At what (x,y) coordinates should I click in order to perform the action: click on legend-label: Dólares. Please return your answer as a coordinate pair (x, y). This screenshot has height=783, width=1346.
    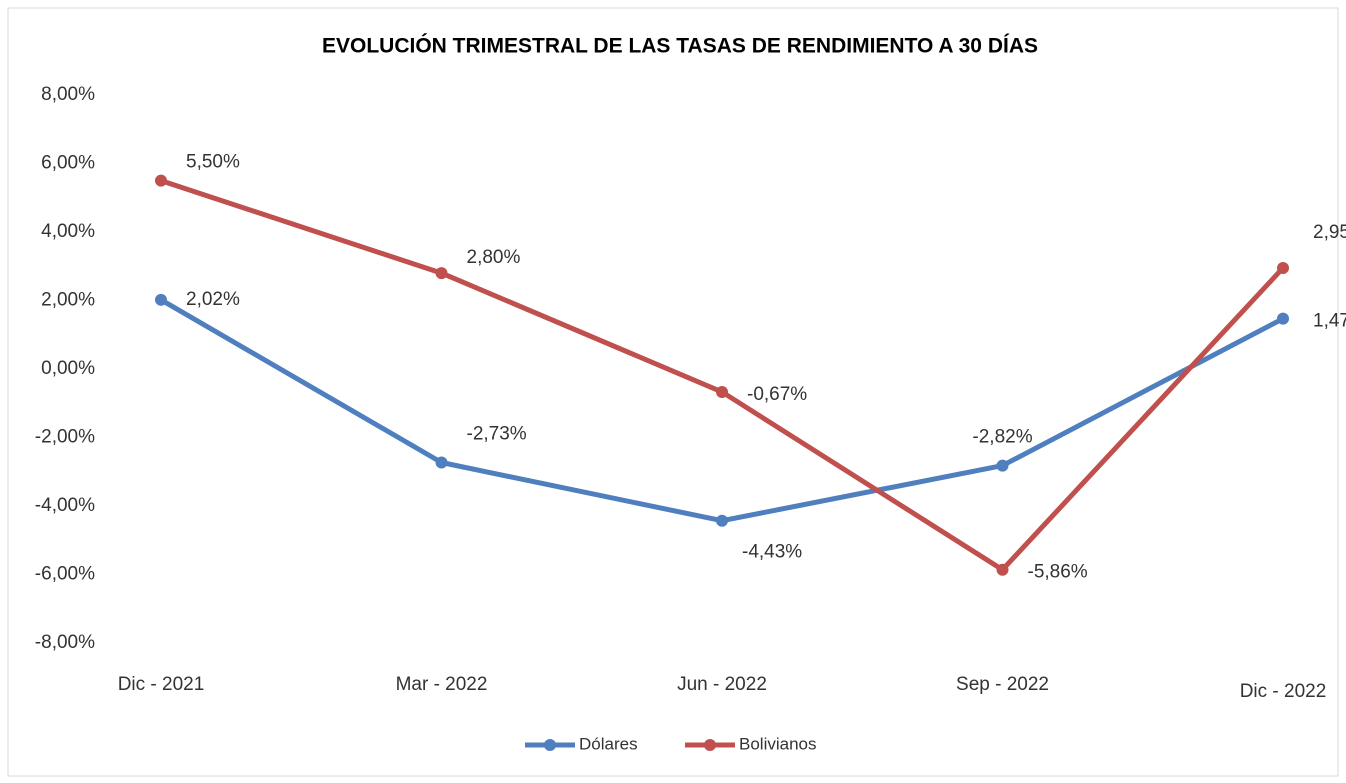
    Looking at the image, I should click on (608, 743).